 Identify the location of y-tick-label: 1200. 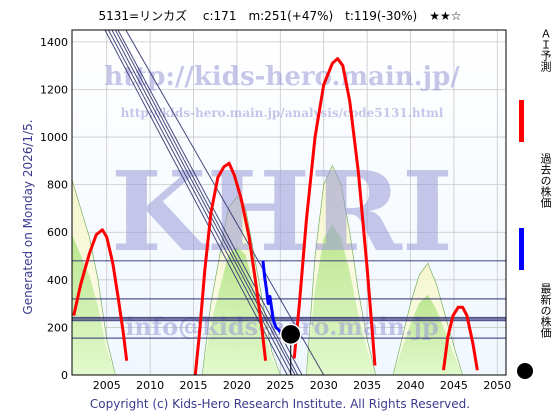
(54, 89).